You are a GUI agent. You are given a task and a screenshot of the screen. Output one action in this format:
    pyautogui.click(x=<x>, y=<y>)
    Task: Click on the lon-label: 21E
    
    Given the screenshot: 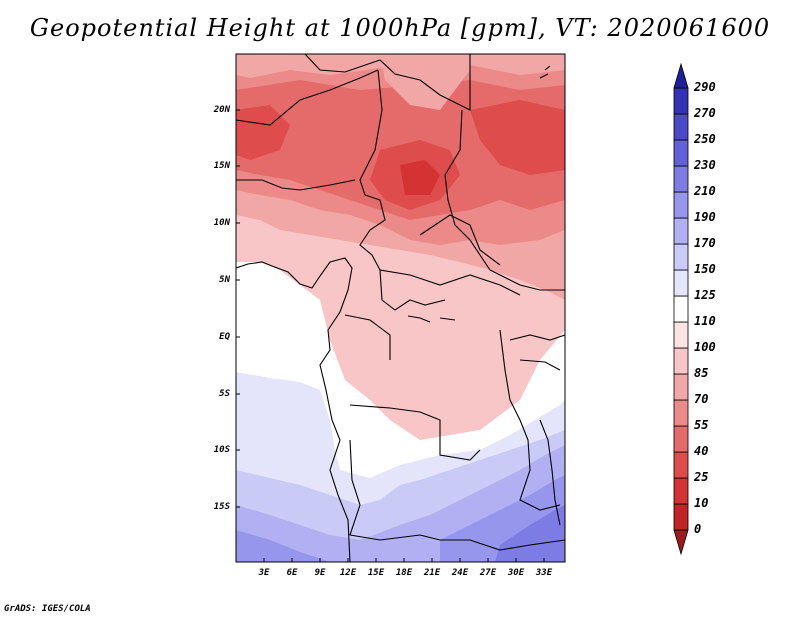 What is the action you would take?
    pyautogui.click(x=432, y=573)
    